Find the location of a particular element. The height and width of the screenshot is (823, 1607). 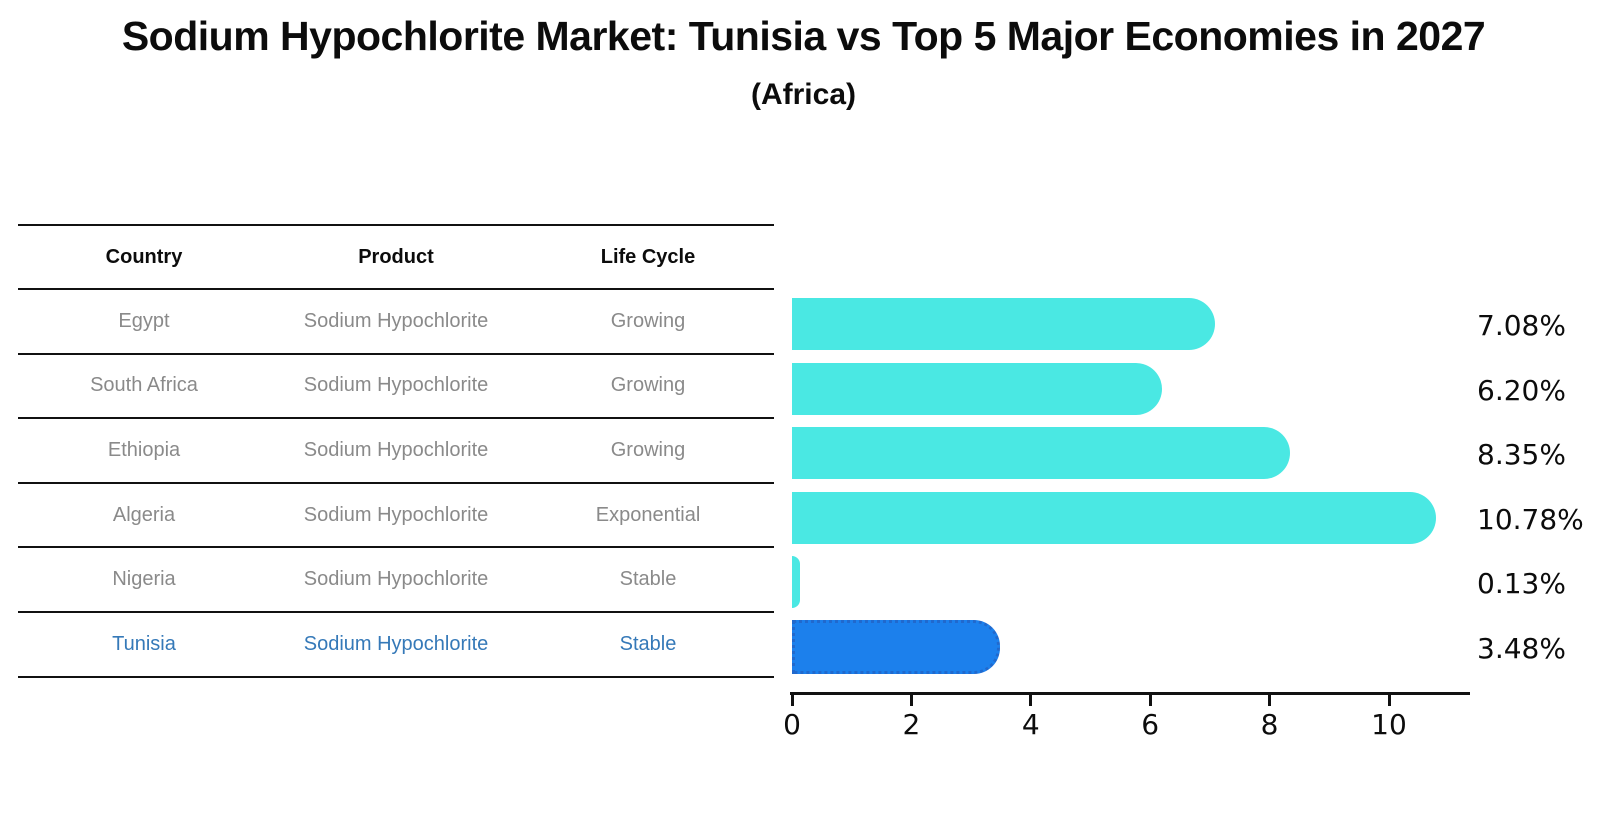

cell-country: Egypt is located at coordinates (144, 320).